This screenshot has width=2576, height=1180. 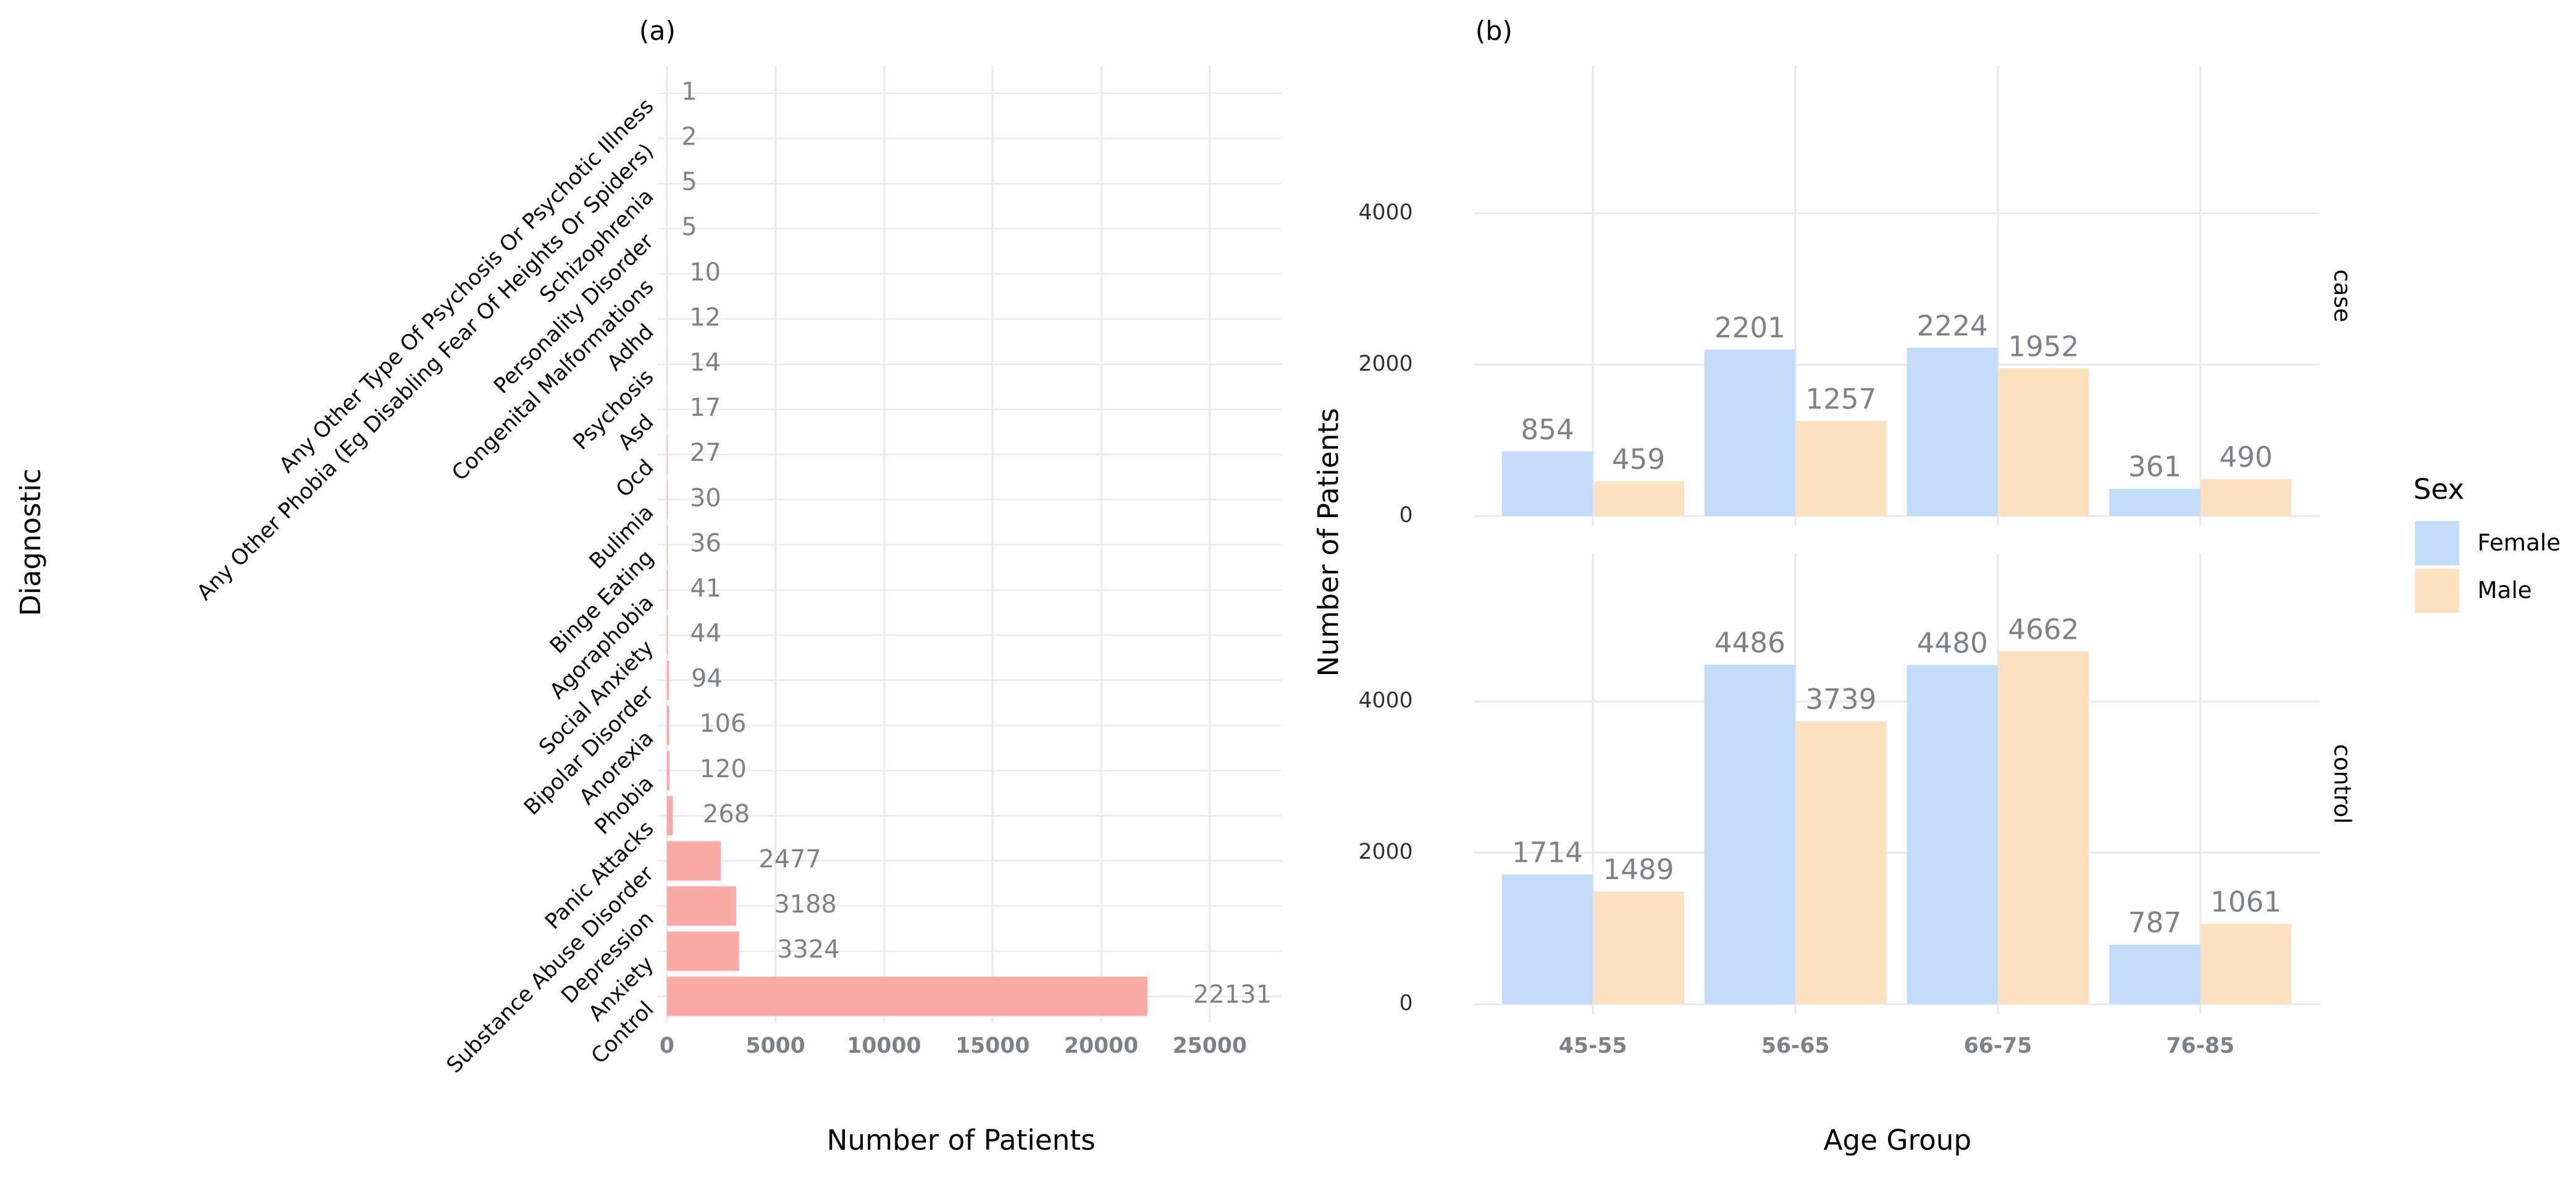 What do you see at coordinates (706, 453) in the screenshot?
I see `value-label: 27` at bounding box center [706, 453].